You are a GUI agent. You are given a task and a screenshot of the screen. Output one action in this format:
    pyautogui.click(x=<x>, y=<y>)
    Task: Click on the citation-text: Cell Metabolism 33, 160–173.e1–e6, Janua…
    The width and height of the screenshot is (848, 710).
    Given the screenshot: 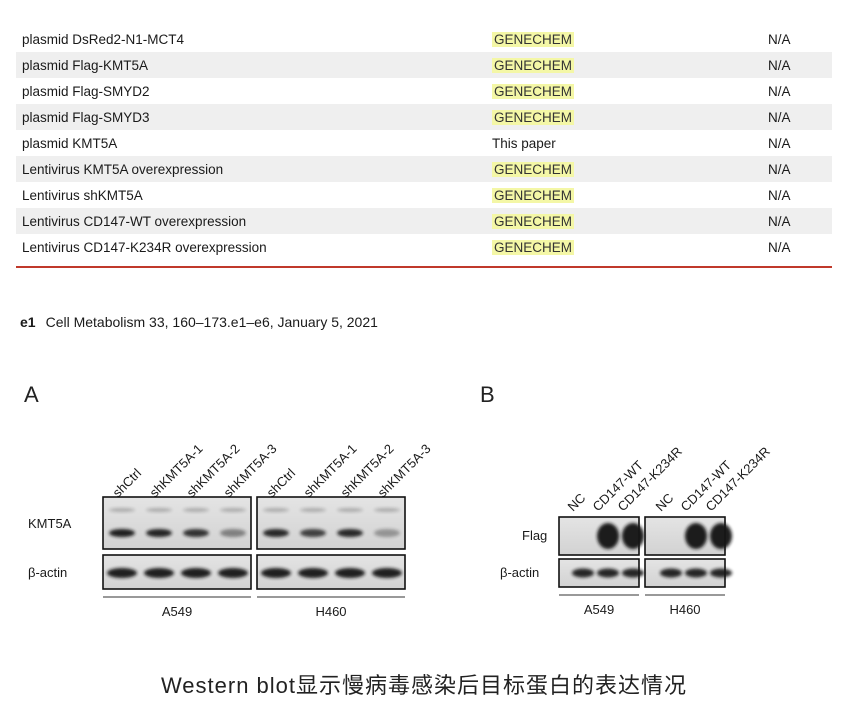 What is the action you would take?
    pyautogui.click(x=211, y=322)
    